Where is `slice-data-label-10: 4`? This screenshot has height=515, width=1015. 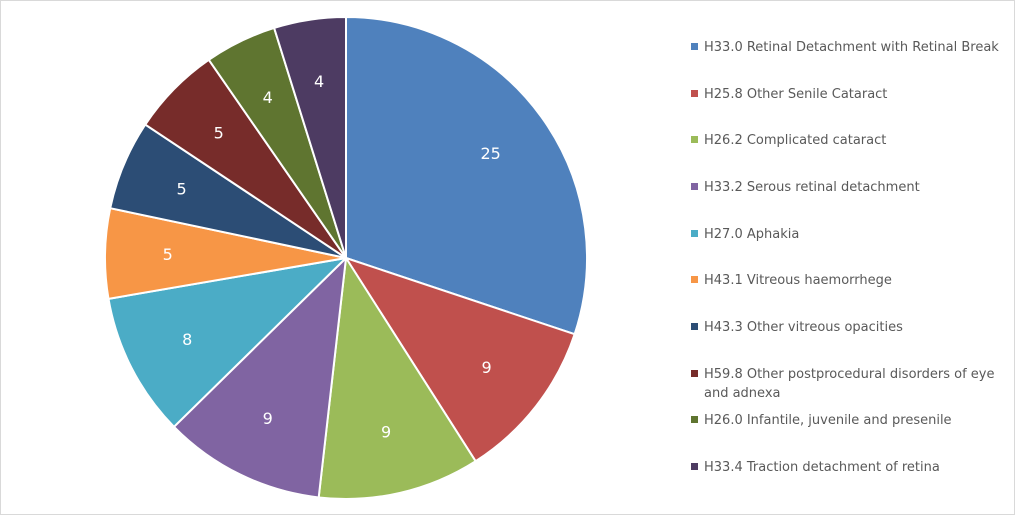 slice-data-label-10: 4 is located at coordinates (319, 81).